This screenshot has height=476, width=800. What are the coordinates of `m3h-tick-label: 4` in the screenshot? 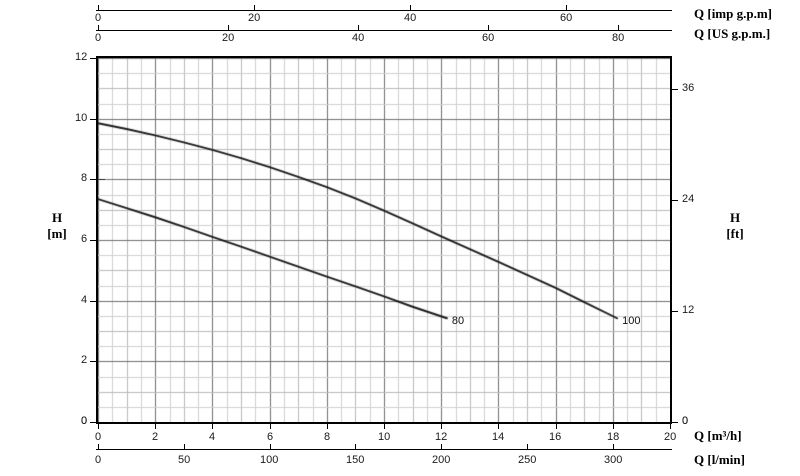 It's located at (212, 437).